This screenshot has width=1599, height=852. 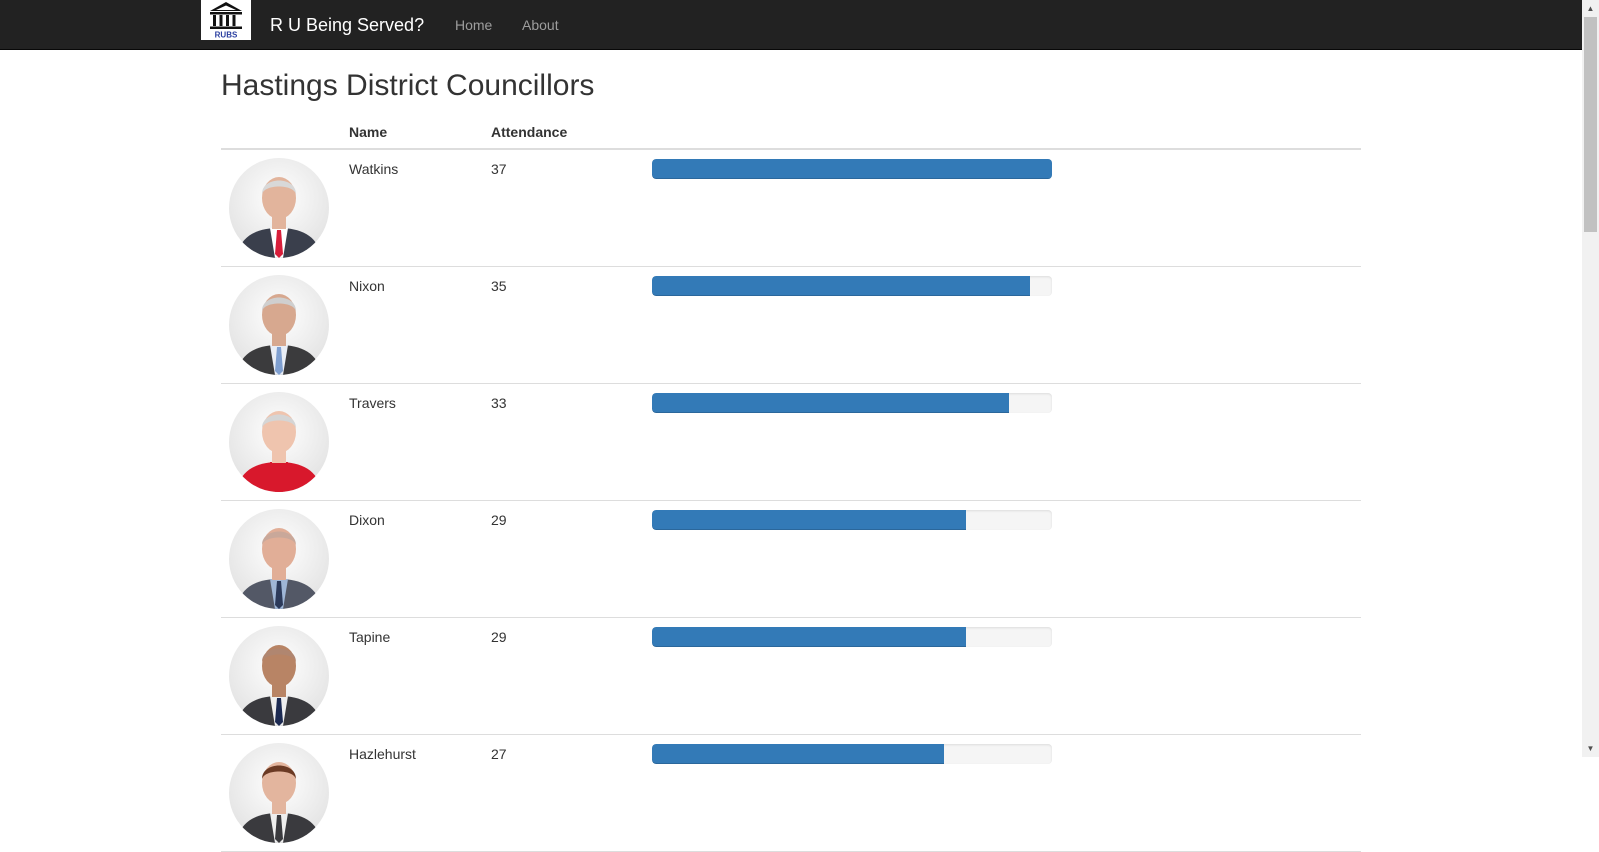 What do you see at coordinates (368, 132) in the screenshot?
I see `column-header-name: Name` at bounding box center [368, 132].